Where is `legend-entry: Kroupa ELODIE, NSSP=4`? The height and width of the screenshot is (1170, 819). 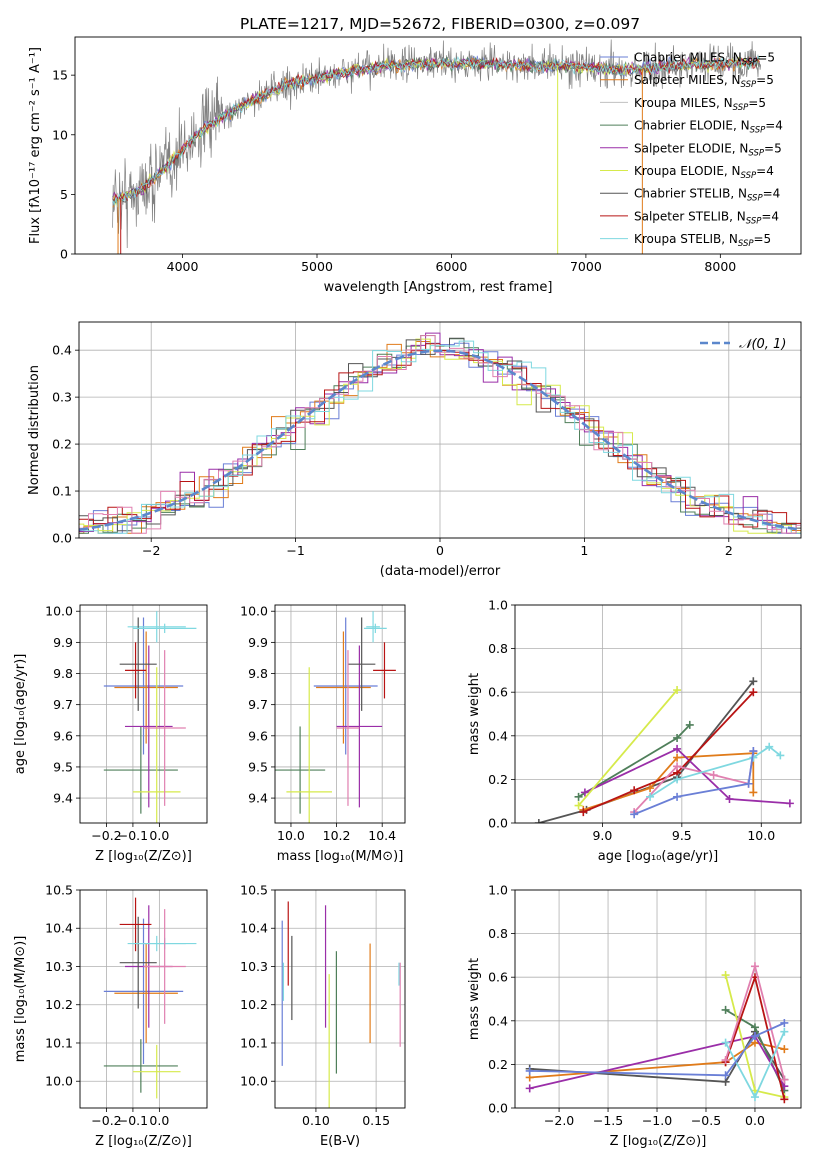 legend-entry: Kroupa ELODIE, NSSP=4 is located at coordinates (704, 172).